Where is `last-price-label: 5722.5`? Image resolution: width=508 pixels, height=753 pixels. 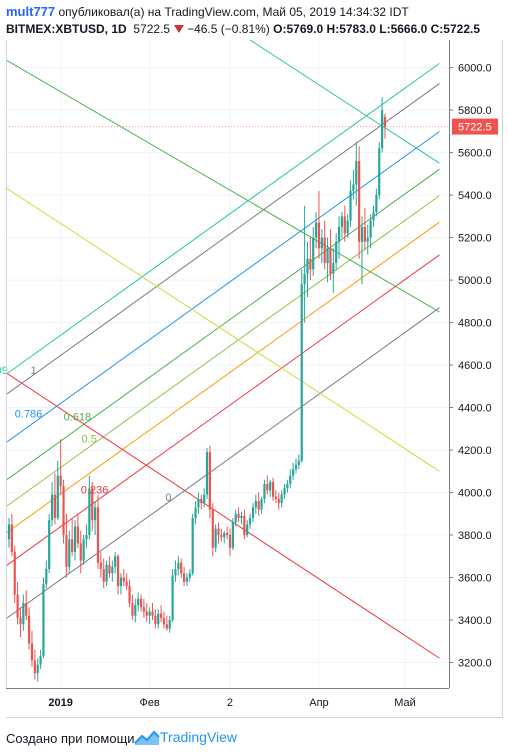 last-price-label: 5722.5 is located at coordinates (475, 126).